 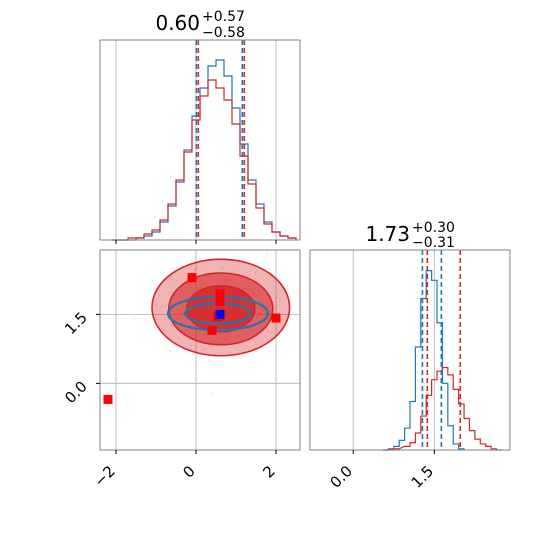 I want to click on x-ticks, so click(x=196, y=242).